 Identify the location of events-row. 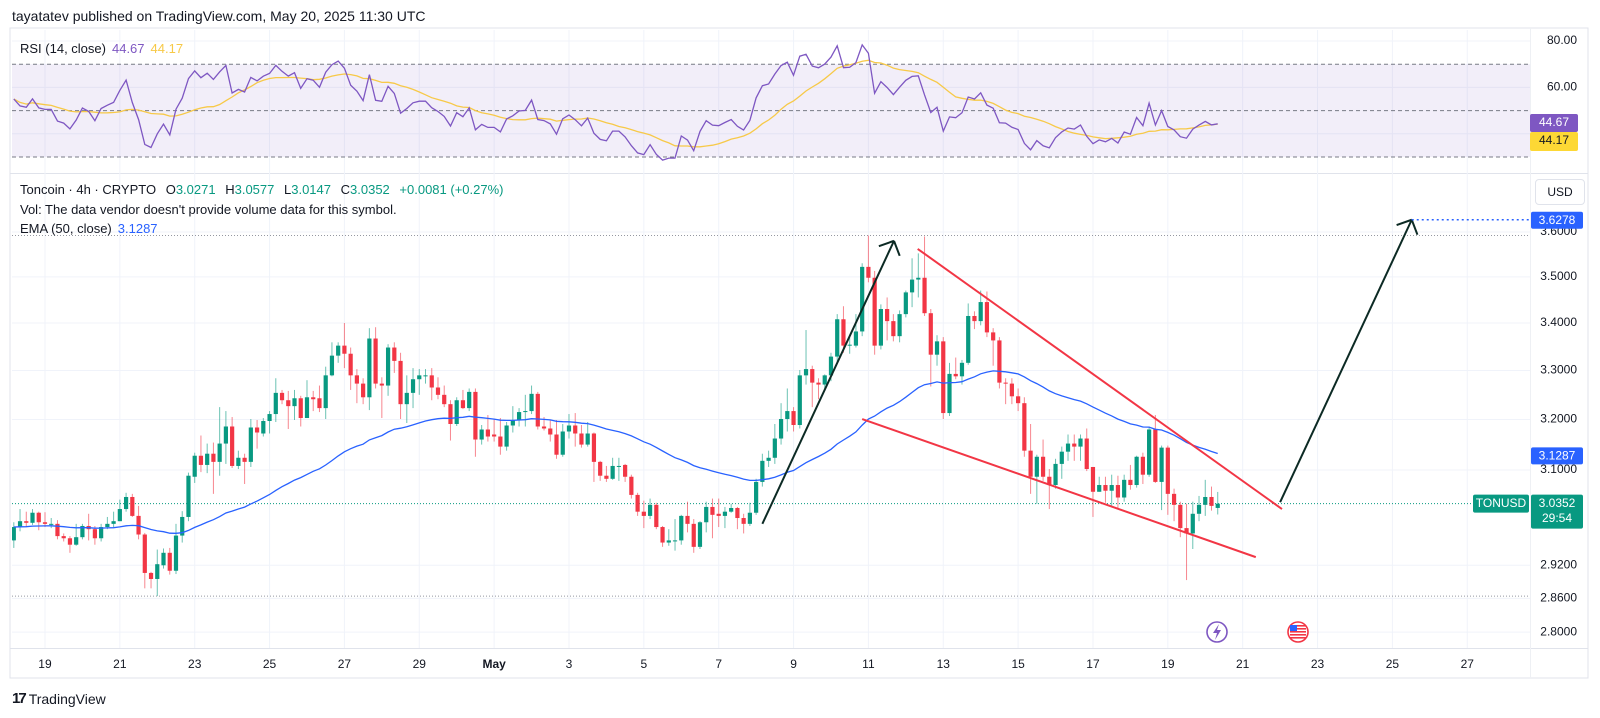
(1257, 632).